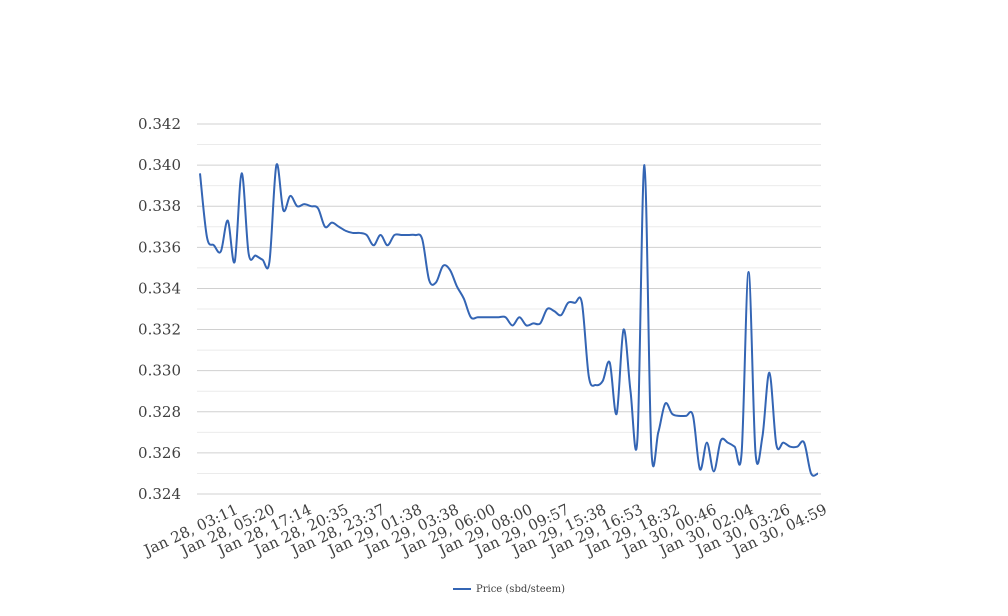  What do you see at coordinates (159, 206) in the screenshot?
I see `y-tick-label: 0.338` at bounding box center [159, 206].